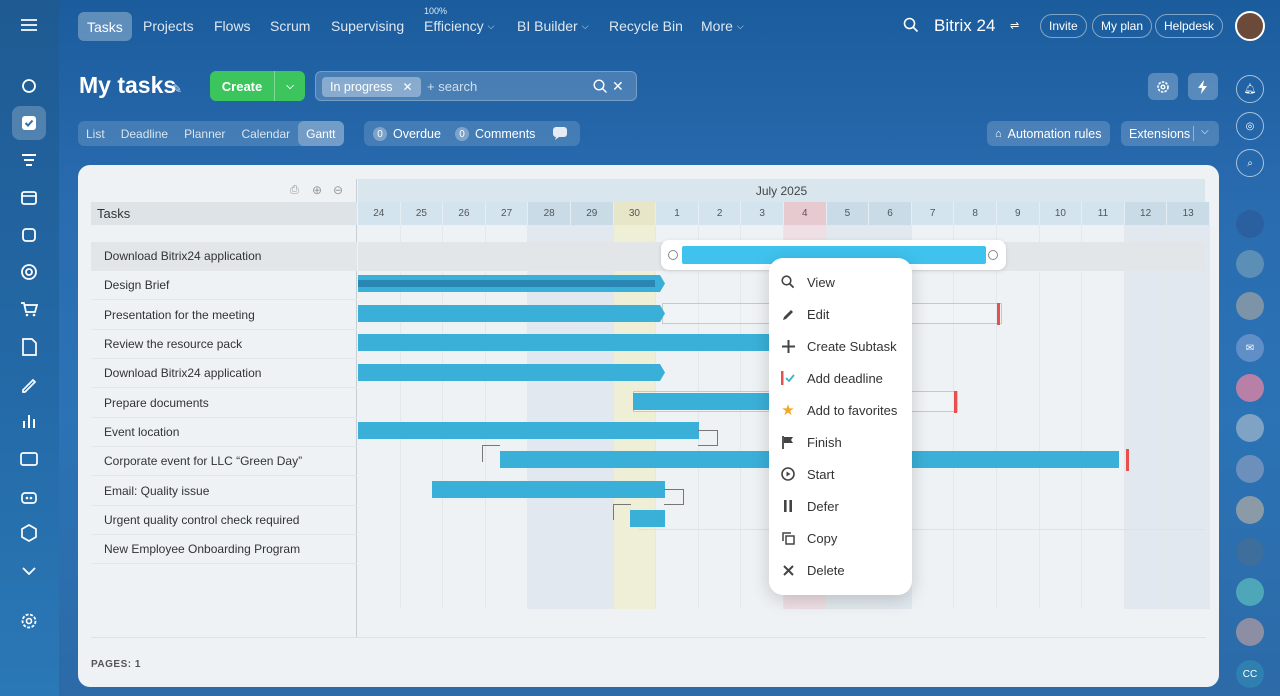 Image resolution: width=1280 pixels, height=696 pixels. I want to click on resize-handle-right, so click(993, 255).